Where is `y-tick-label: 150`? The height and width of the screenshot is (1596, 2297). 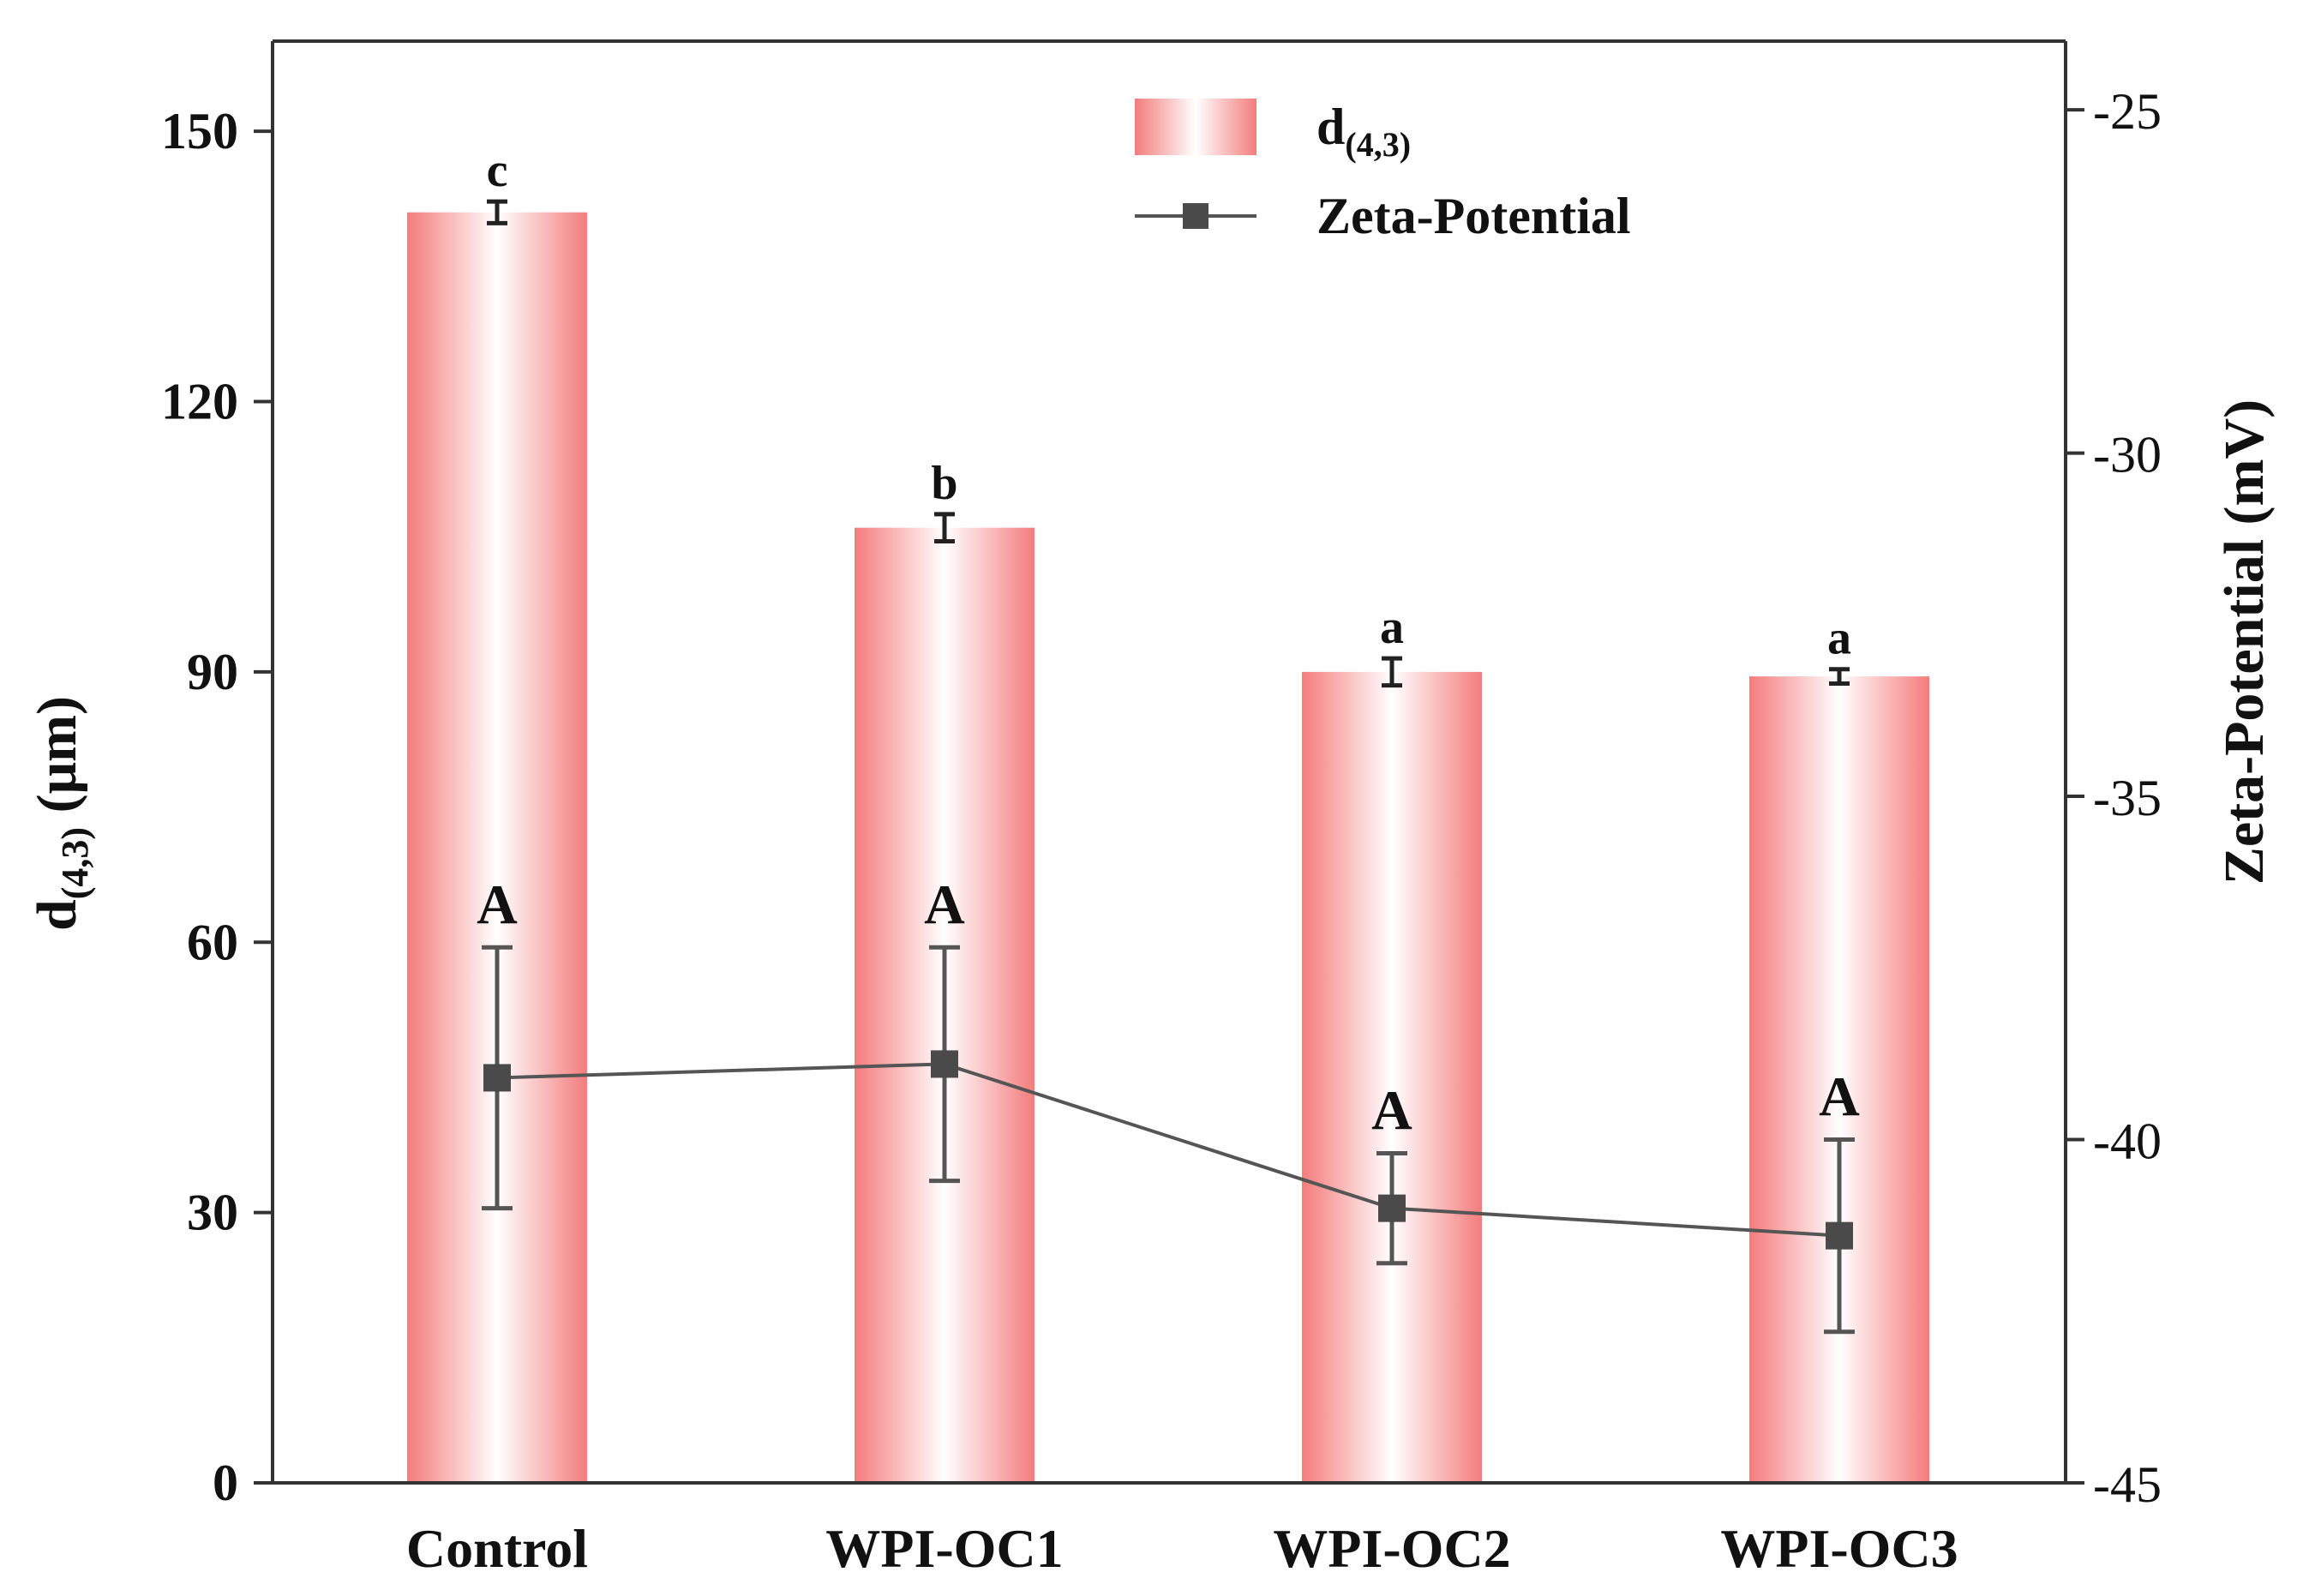 y-tick-label: 150 is located at coordinates (199, 131).